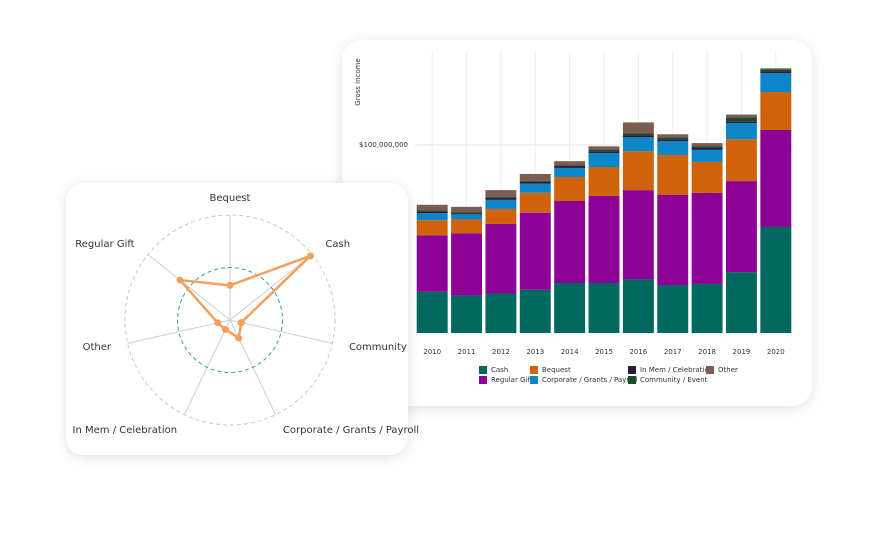 This screenshot has width=869, height=534. Describe the element at coordinates (707, 352) in the screenshot. I see `x-tick-label: 2018` at that location.